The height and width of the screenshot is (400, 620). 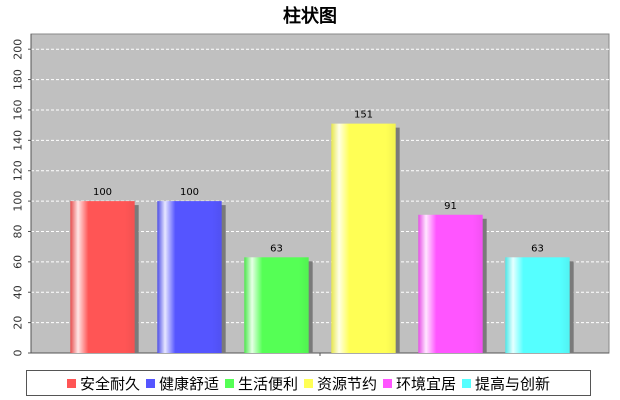 What do you see at coordinates (18, 201) in the screenshot?
I see `y-tick-label: 100` at bounding box center [18, 201].